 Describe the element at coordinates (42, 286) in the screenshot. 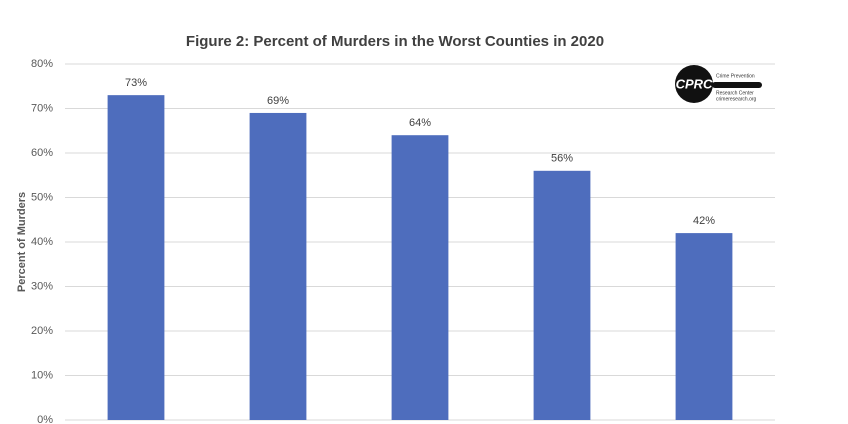

I see `y-tick-label: 30%` at that location.